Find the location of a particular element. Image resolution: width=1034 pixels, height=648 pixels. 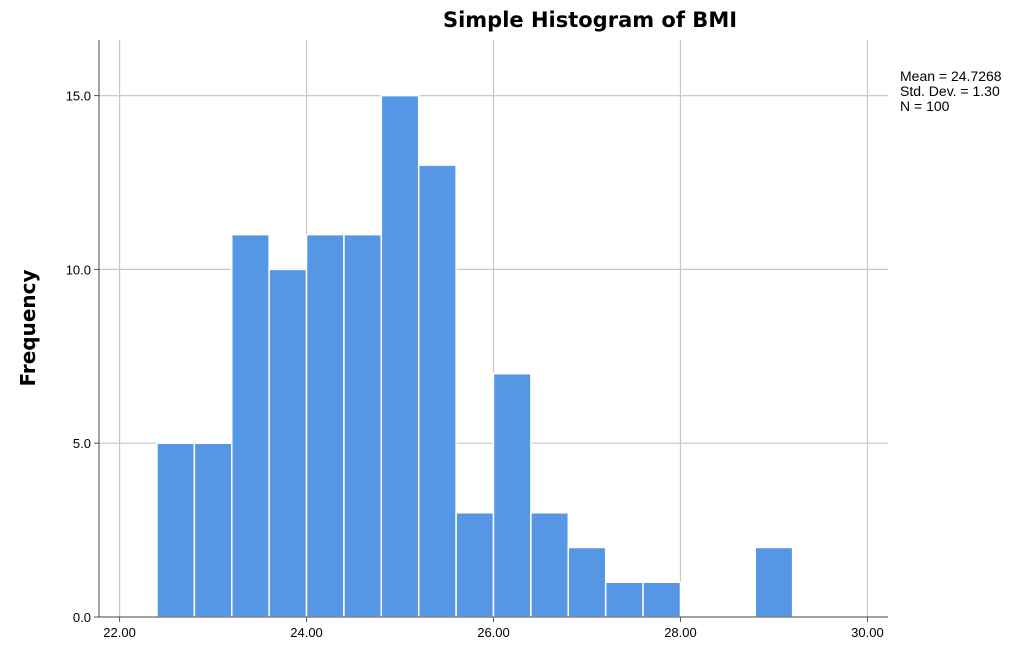

x-tick-label: 28.00 is located at coordinates (680, 632).